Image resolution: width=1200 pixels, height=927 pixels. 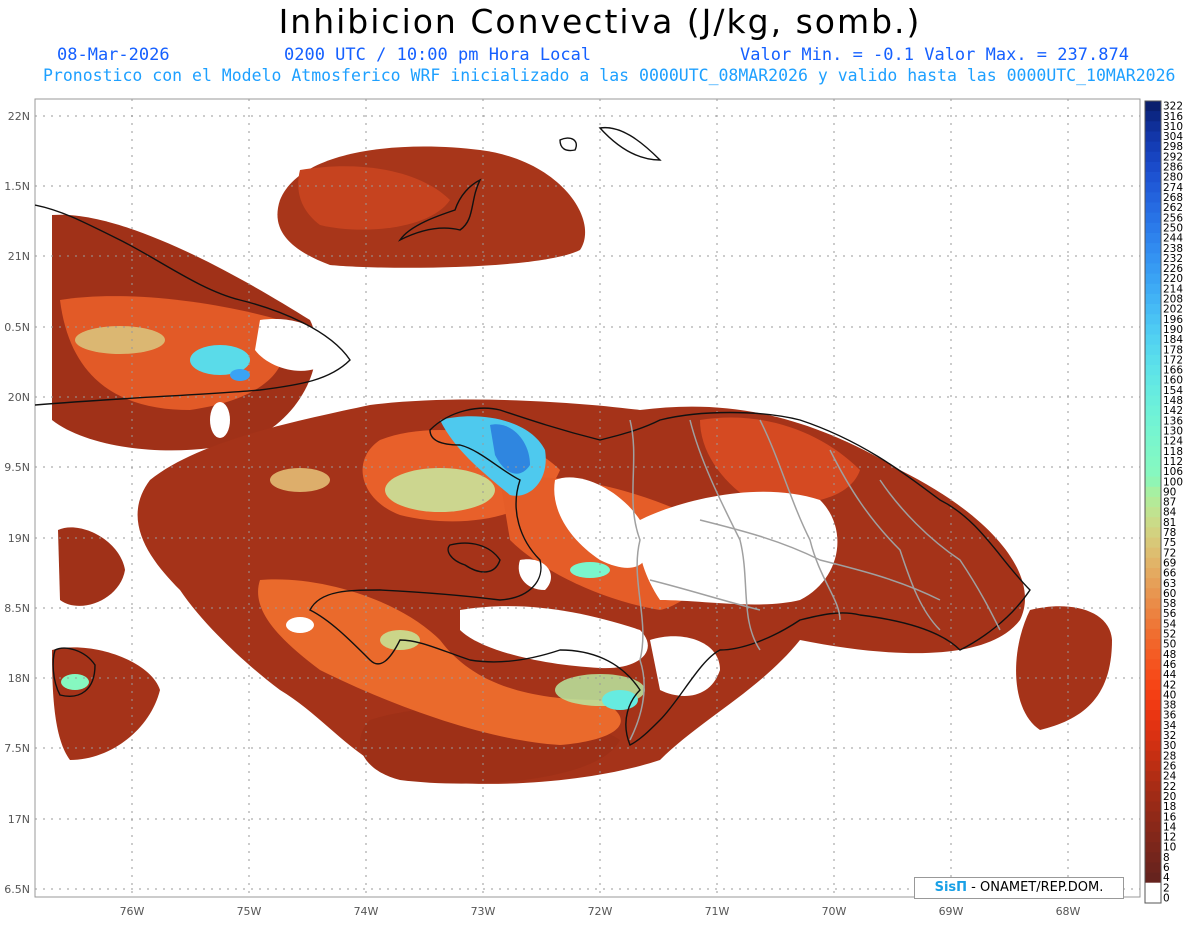 I want to click on lat-label: 7.5N, so click(x=17, y=748).